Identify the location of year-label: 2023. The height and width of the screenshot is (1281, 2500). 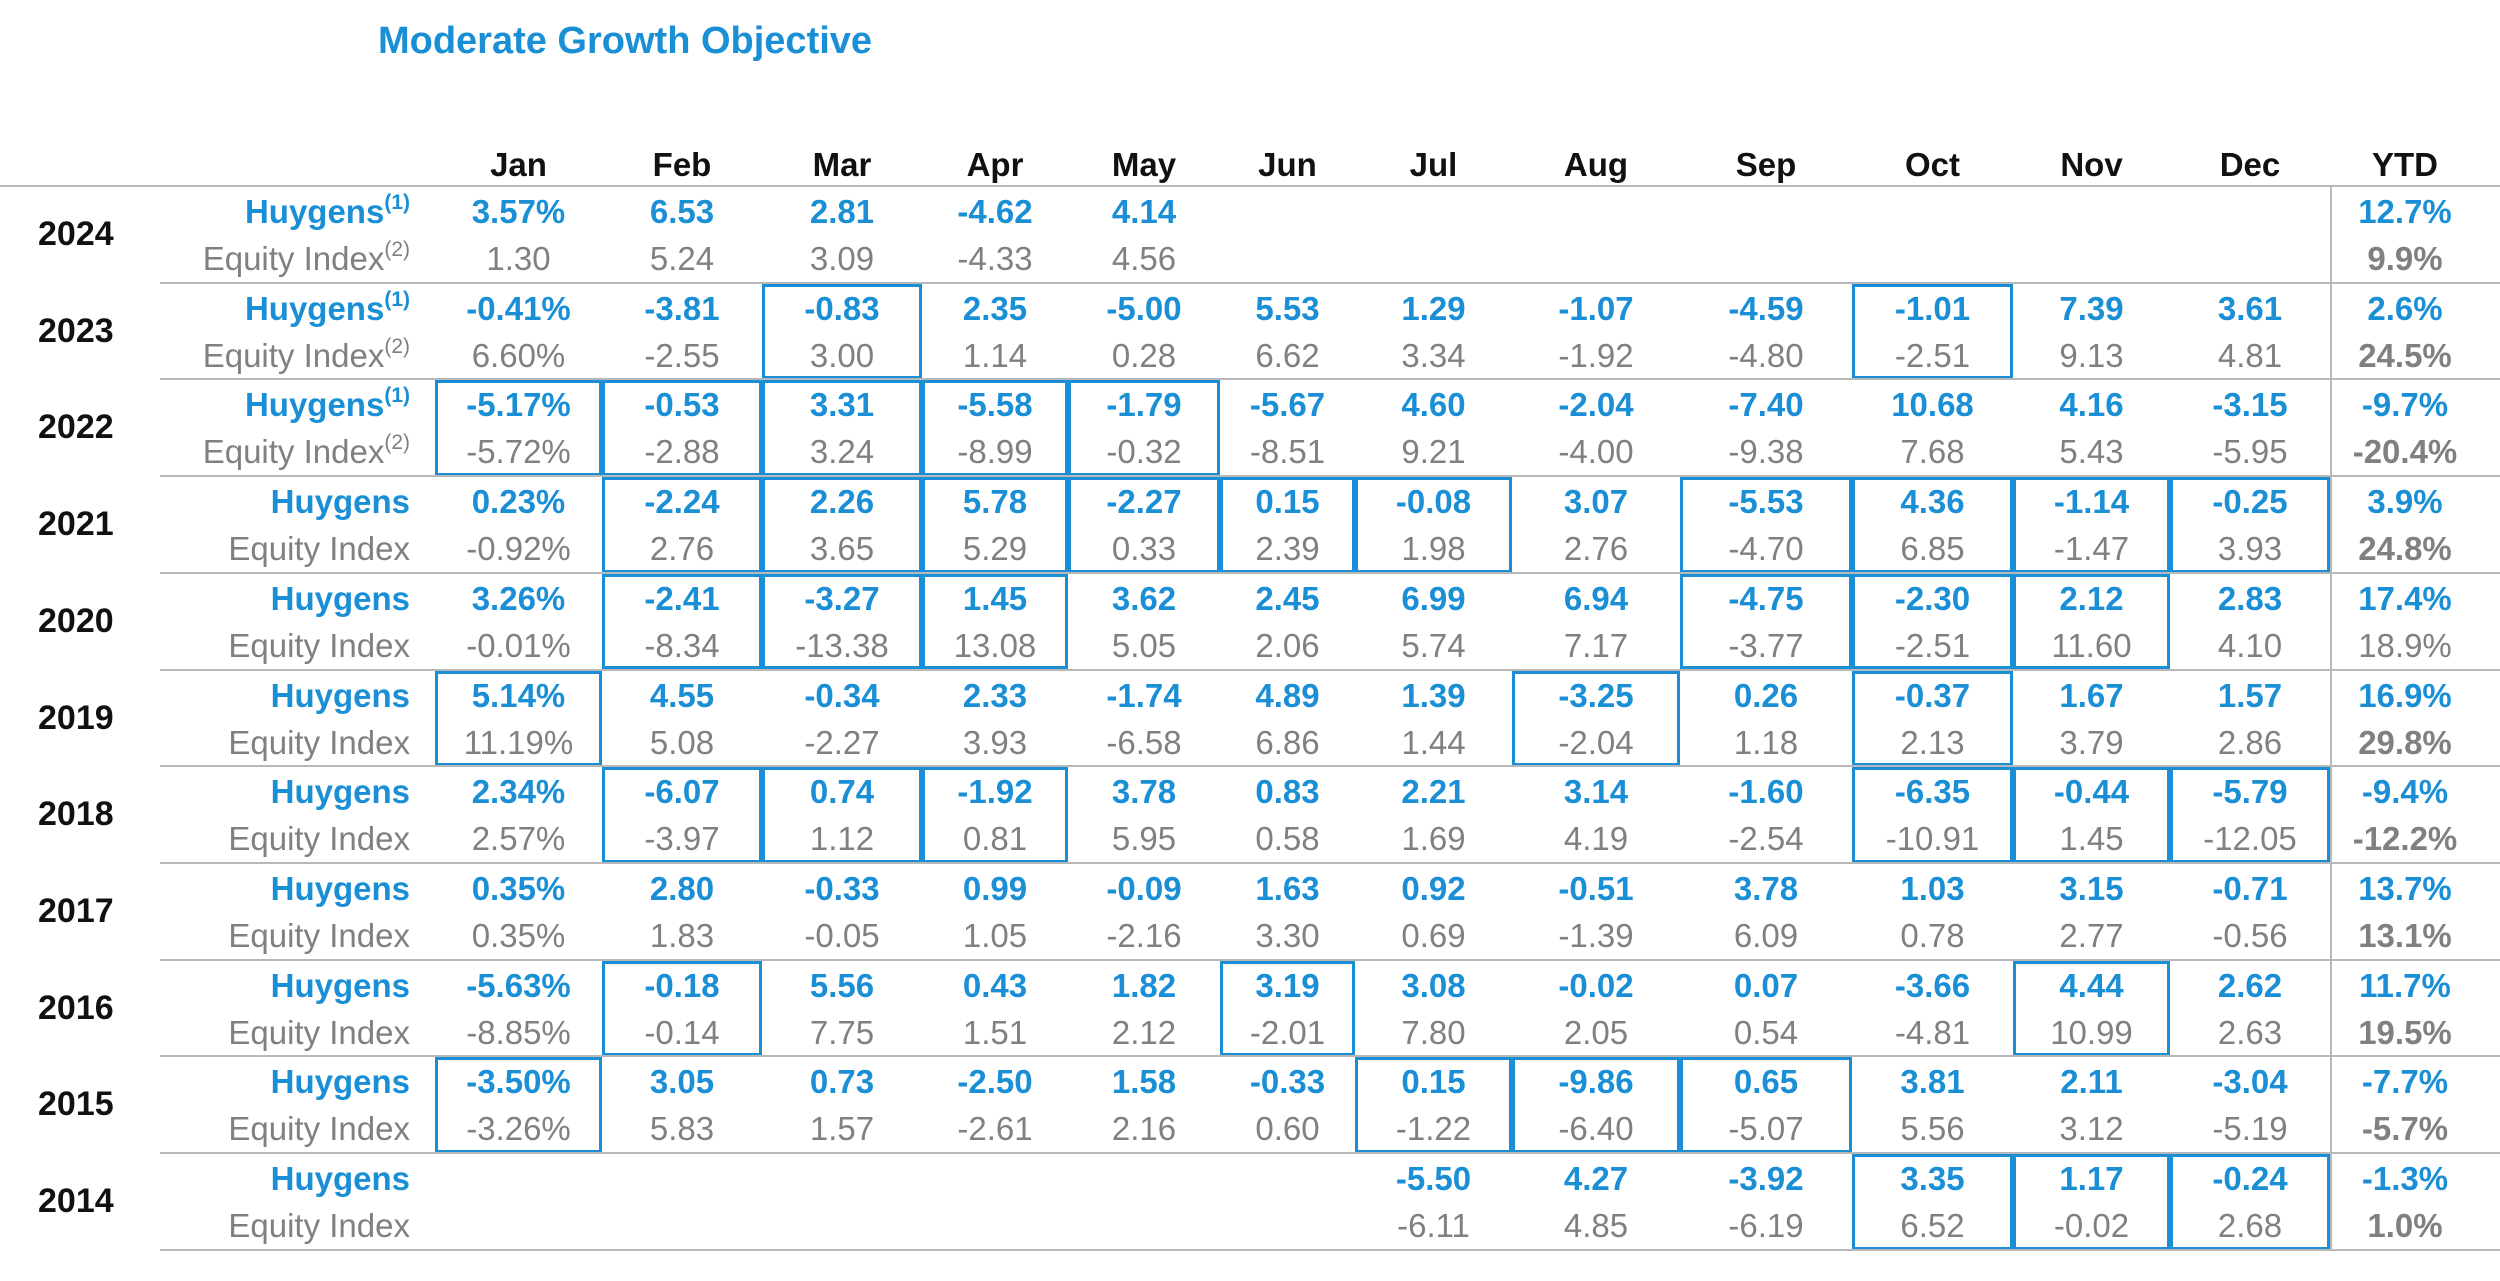
(76, 330).